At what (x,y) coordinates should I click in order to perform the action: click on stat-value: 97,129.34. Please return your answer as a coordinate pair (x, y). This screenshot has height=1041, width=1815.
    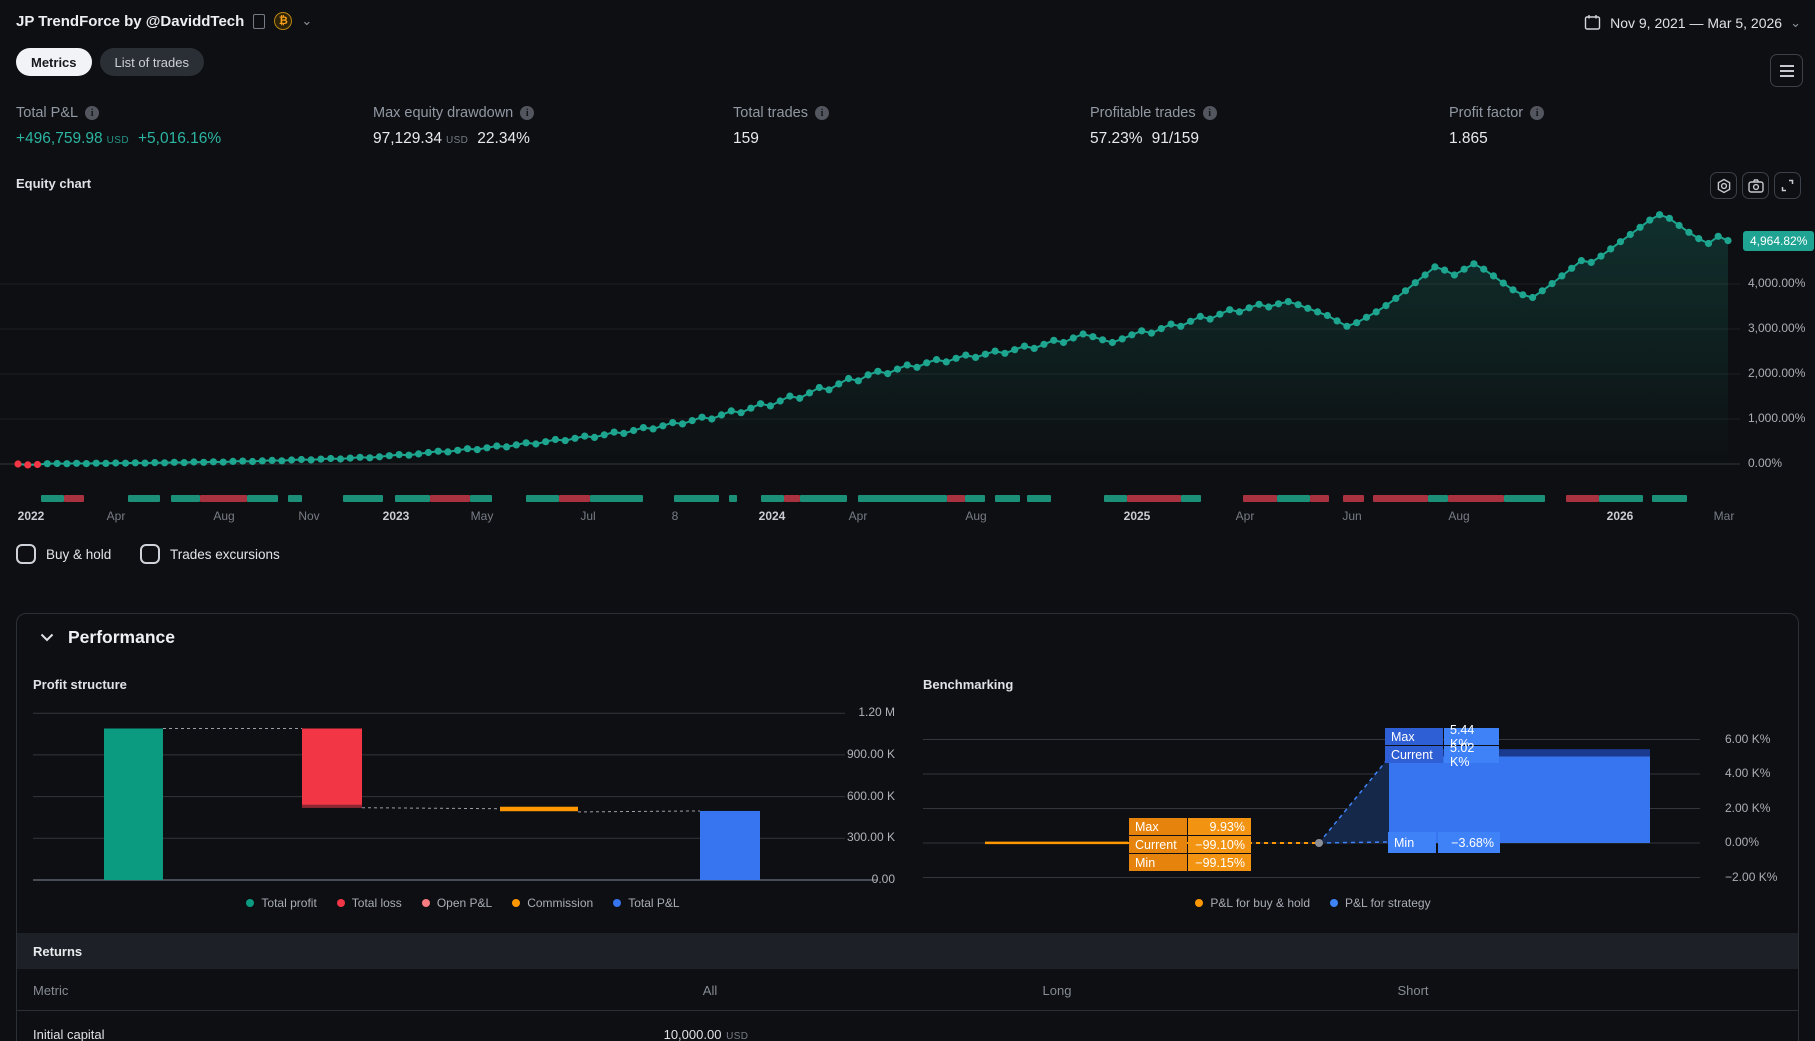
    Looking at the image, I should click on (407, 138).